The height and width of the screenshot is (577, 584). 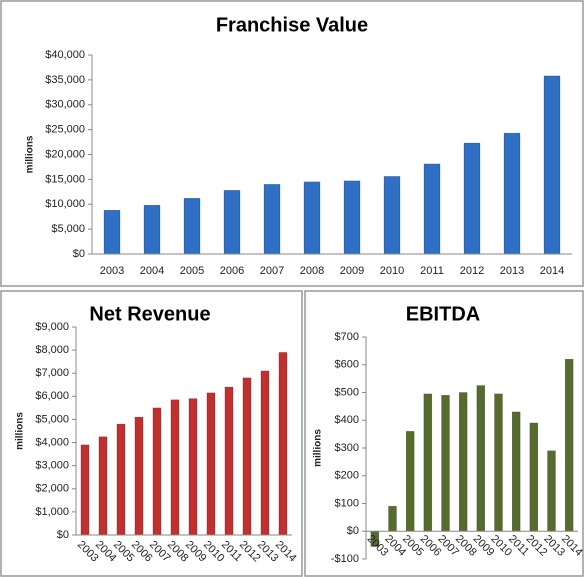 I want to click on y-tick-label: $6,000, so click(x=52, y=396).